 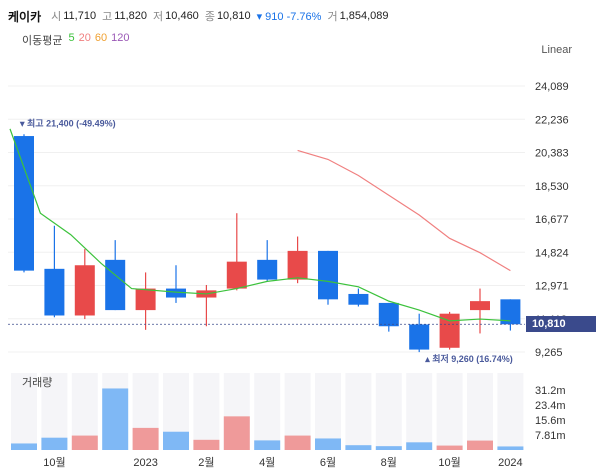 What do you see at coordinates (550, 406) in the screenshot?
I see `volume-tick-label: 23.4m` at bounding box center [550, 406].